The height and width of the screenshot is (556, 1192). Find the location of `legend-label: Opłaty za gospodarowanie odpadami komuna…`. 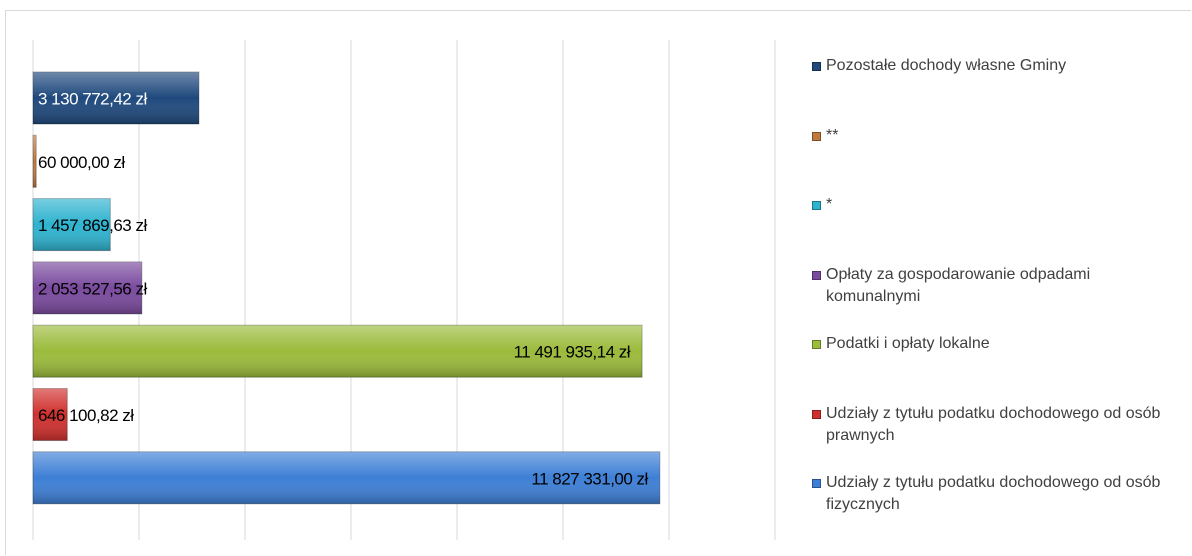

legend-label: Opłaty za gospodarowanie odpadami komuna… is located at coordinates (958, 285).